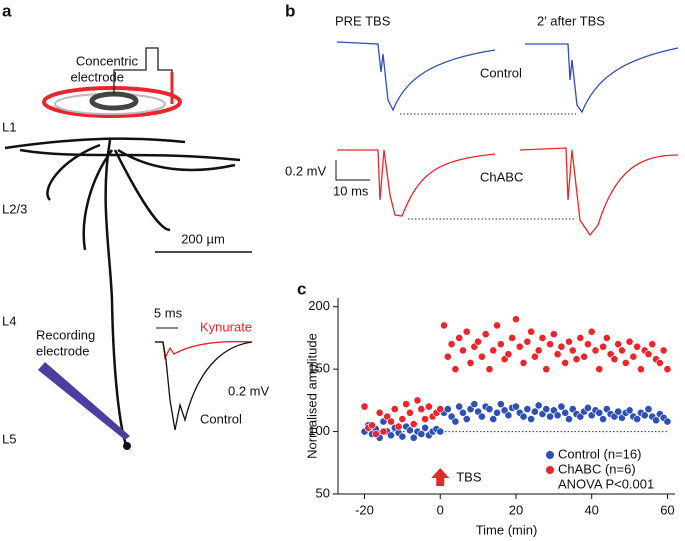 The image size is (685, 541). Describe the element at coordinates (501, 72) in the screenshot. I see `row-label: Control` at that location.